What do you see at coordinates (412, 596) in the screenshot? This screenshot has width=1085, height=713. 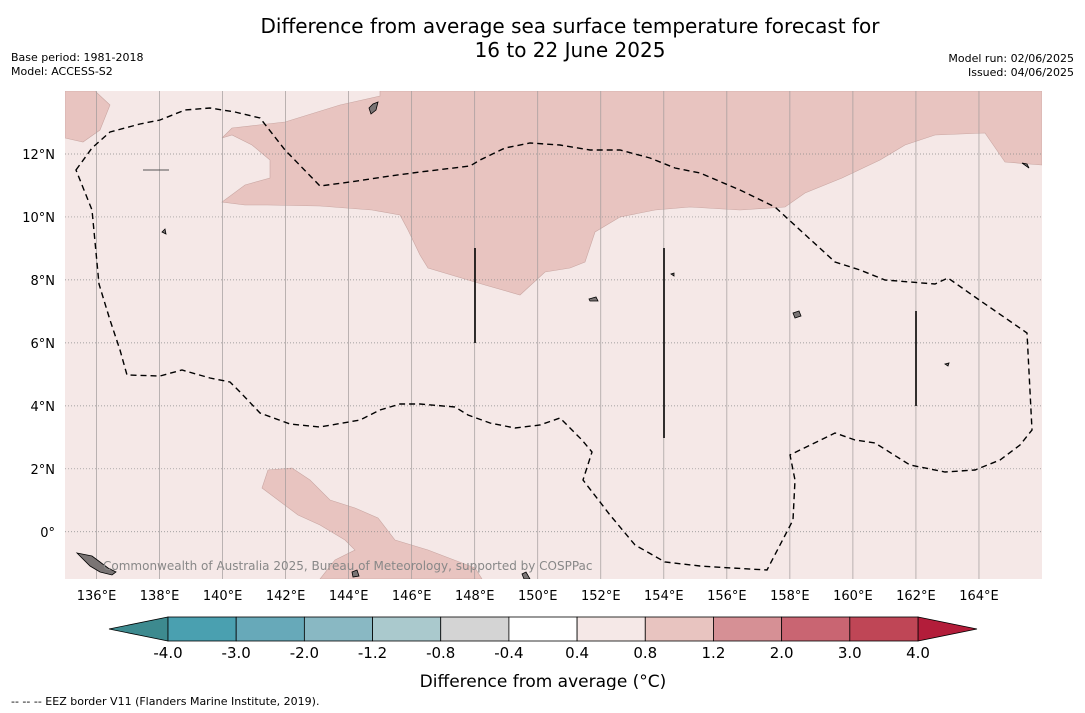 I see `lon-tick-label: 146°E` at bounding box center [412, 596].